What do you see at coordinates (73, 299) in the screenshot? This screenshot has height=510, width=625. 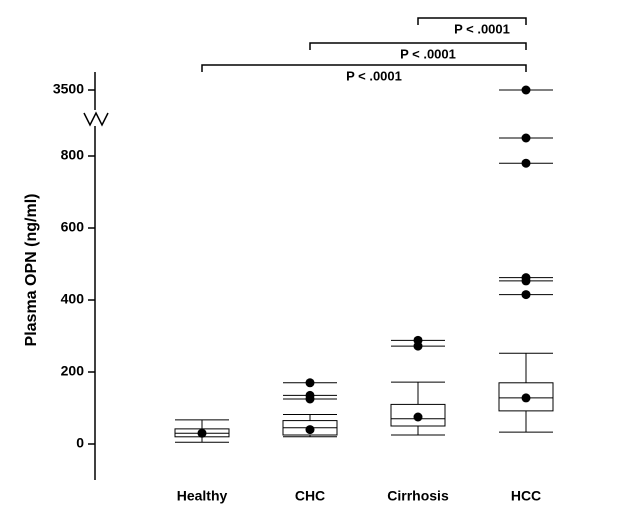 I see `y-tick-label: 400` at bounding box center [73, 299].